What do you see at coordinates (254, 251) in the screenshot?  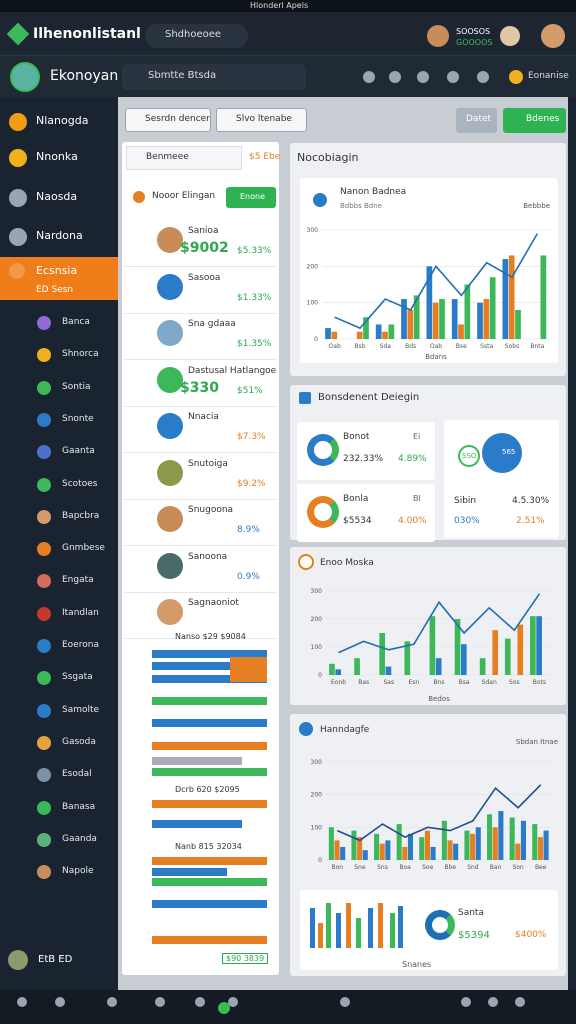 I see `list-change: $5.33%` at bounding box center [254, 251].